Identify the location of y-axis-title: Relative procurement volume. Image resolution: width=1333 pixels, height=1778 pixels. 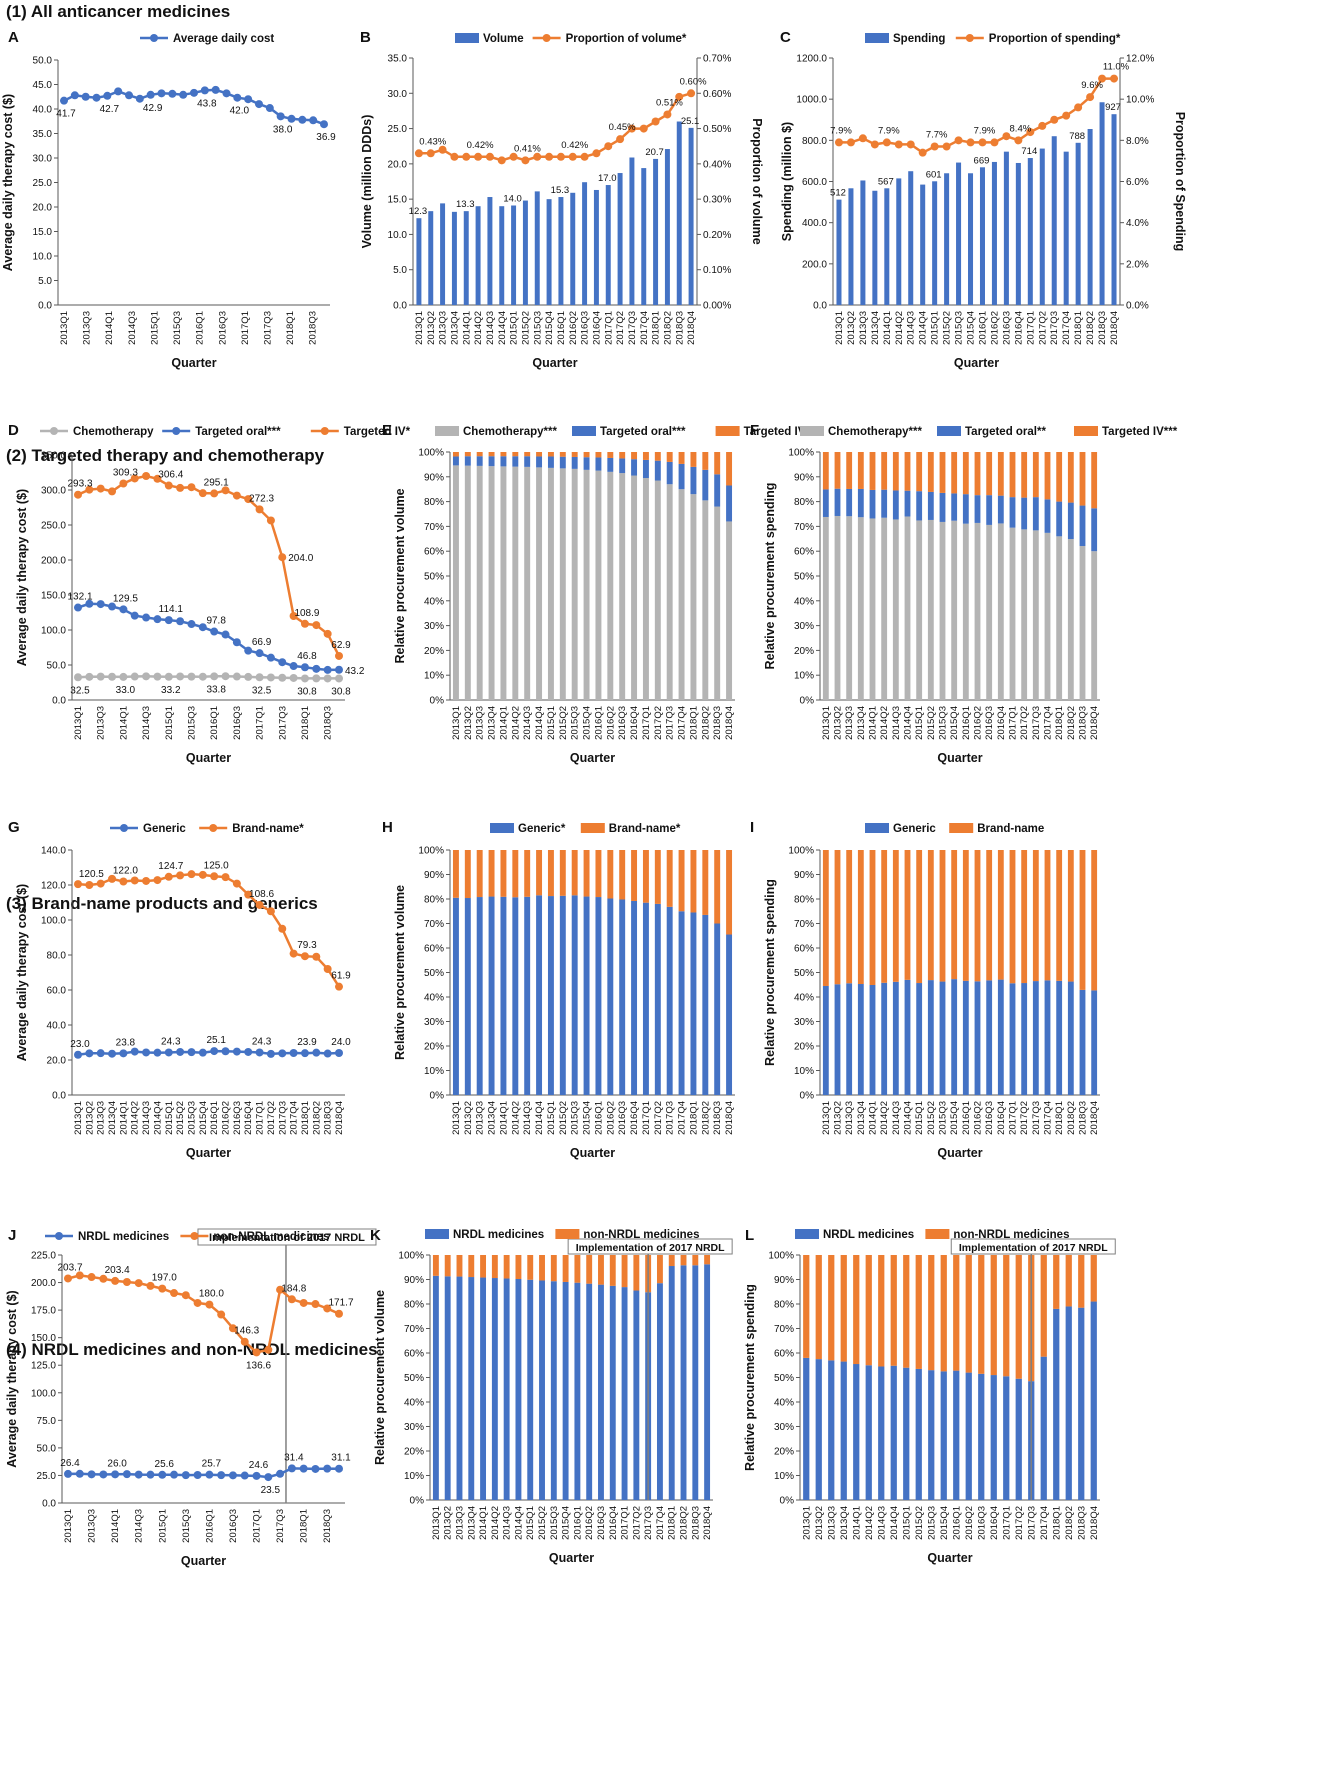
(400, 972).